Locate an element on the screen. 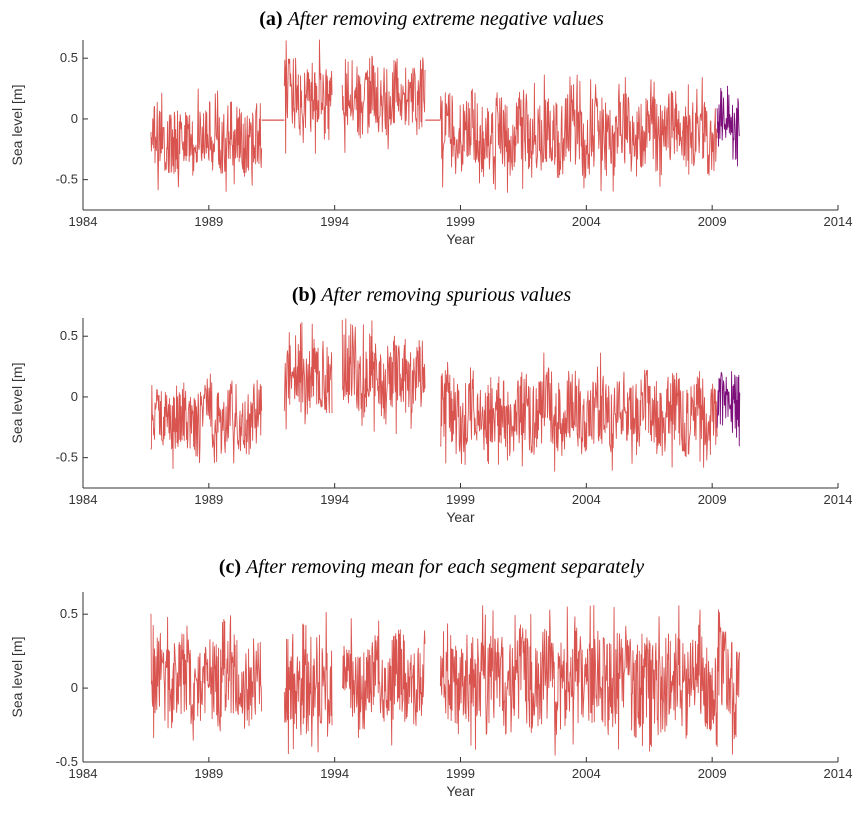 Image resolution: width=863 pixels, height=816 pixels. panel-b-title: (b) After removing spurious values is located at coordinates (431, 295).